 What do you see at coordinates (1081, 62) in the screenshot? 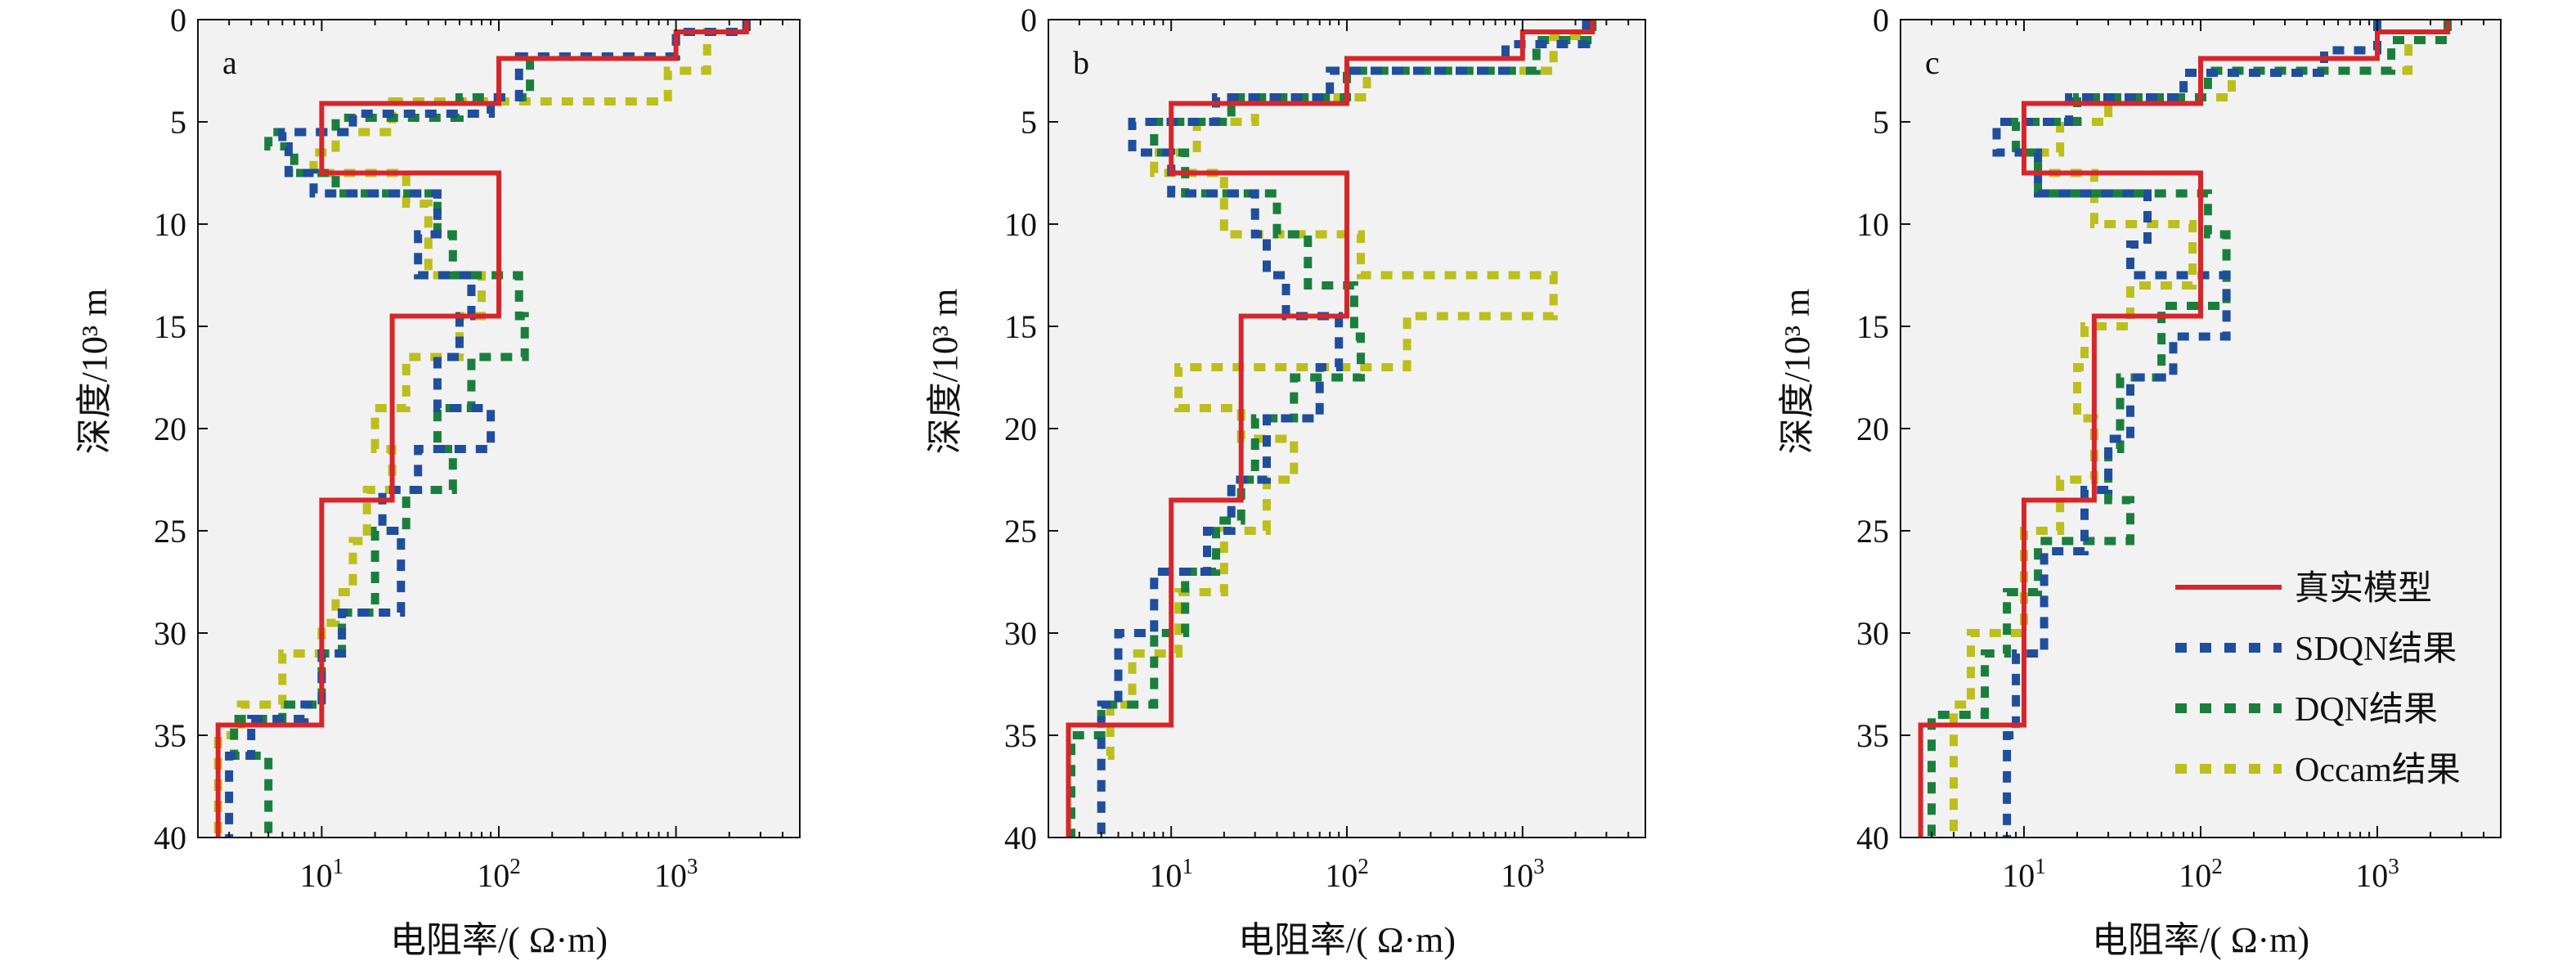
I see `panel-label: b` at bounding box center [1081, 62].